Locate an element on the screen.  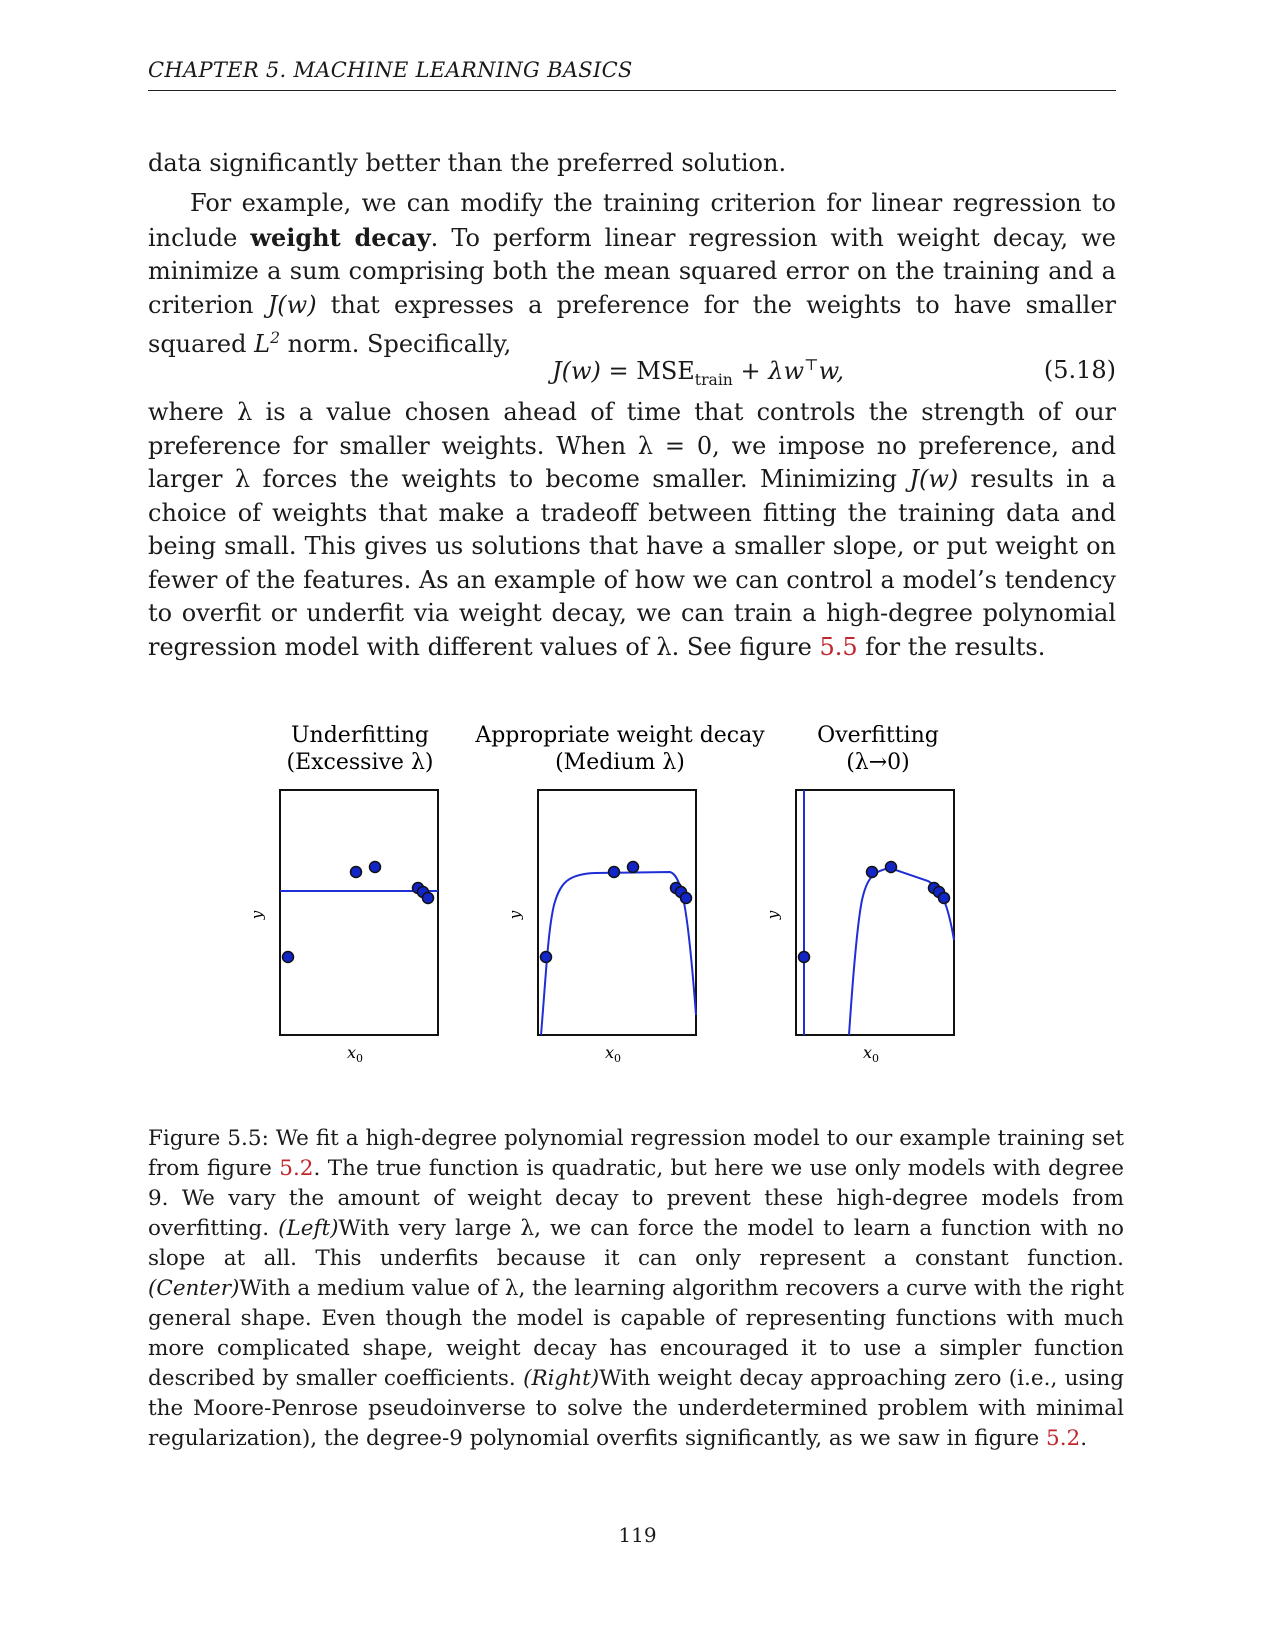
panel-2-title-1: Appropriate weight decay is located at coordinates (619, 736).